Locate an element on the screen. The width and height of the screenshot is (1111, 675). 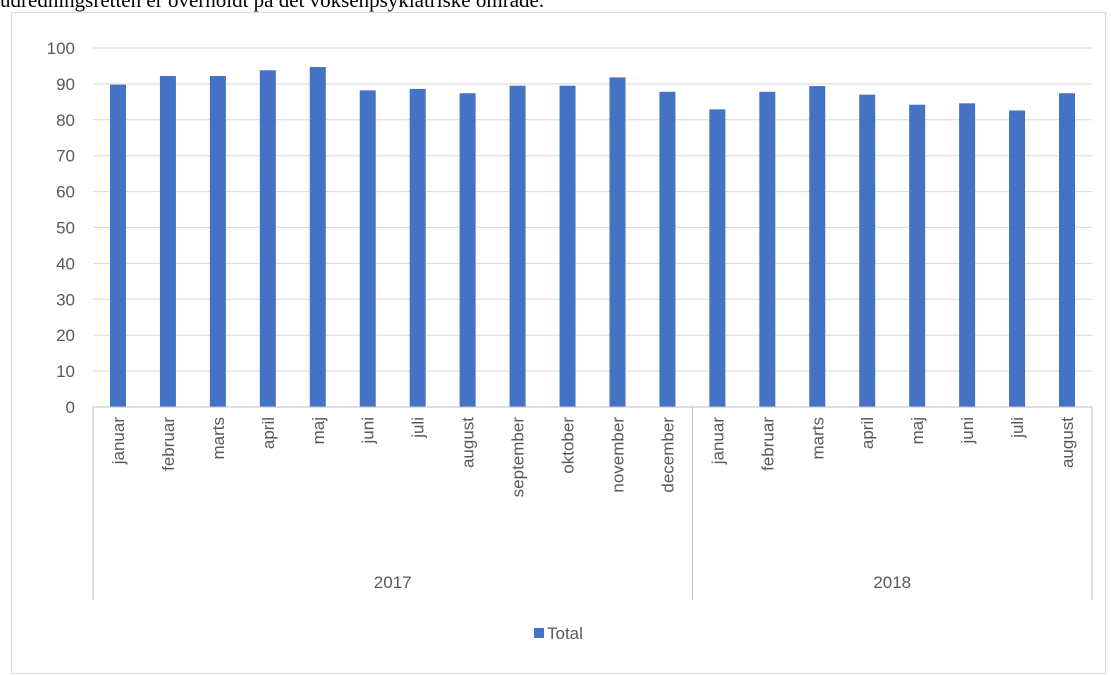
legend: Total is located at coordinates (558, 633).